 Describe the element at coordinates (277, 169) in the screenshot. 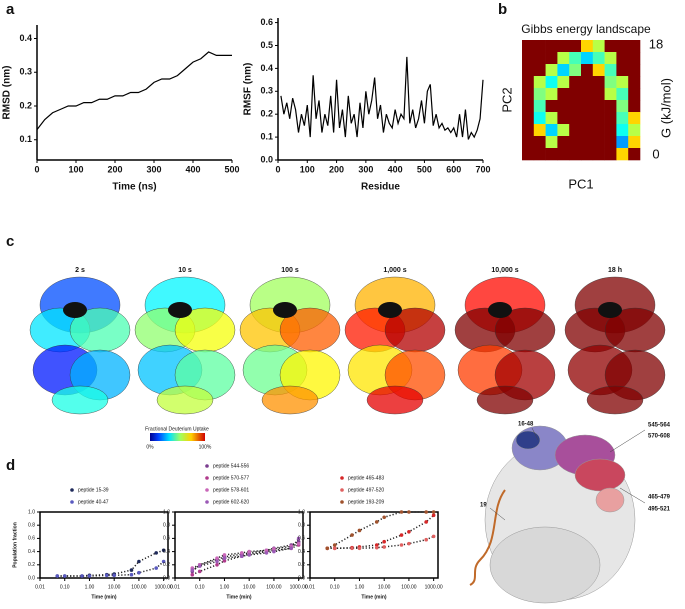

I see `x-tick-label: 0` at that location.